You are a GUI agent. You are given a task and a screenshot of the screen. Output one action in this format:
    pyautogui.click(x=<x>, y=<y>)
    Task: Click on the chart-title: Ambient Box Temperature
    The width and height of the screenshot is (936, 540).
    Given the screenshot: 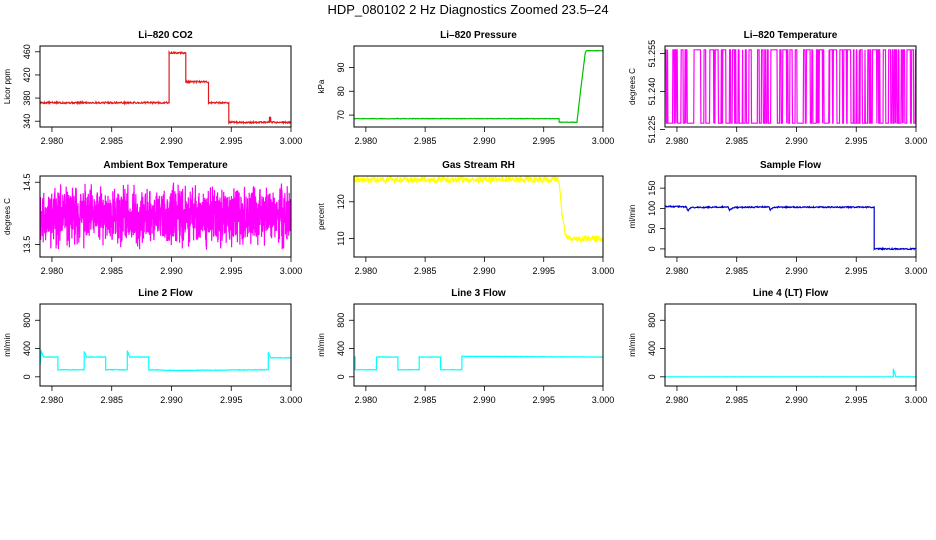 What is the action you would take?
    pyautogui.click(x=165, y=165)
    